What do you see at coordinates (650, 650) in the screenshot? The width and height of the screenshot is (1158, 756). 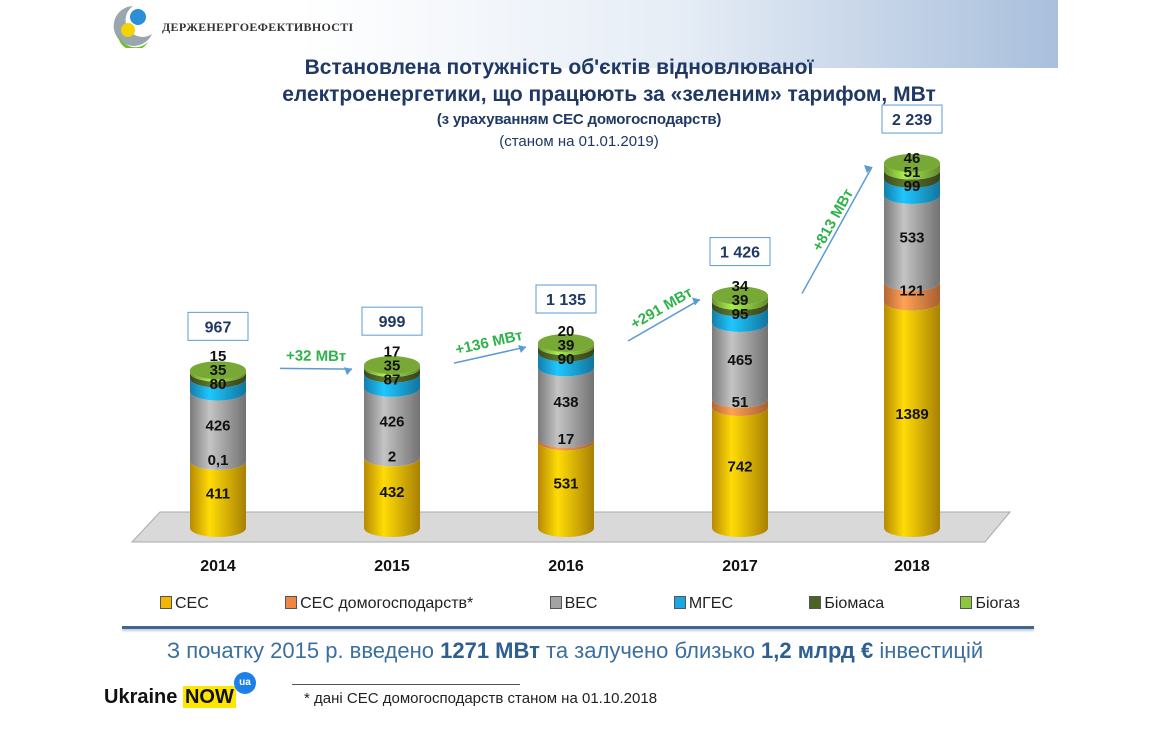 I see `summary-part: та залучено близько` at bounding box center [650, 650].